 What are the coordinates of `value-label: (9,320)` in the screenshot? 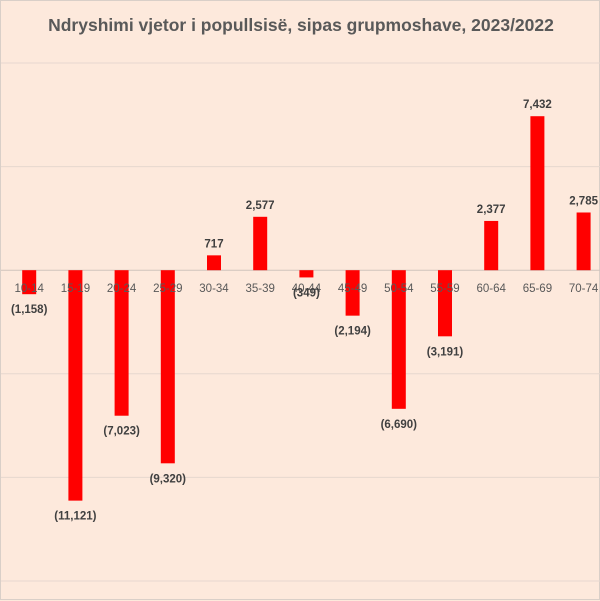 It's located at (168, 479).